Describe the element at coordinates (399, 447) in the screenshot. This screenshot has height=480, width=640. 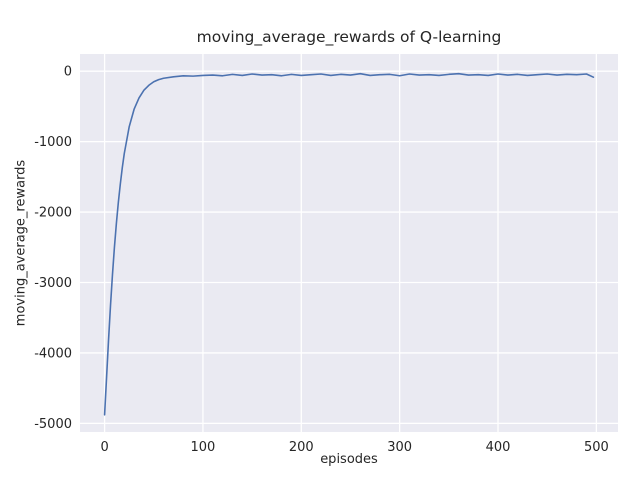
I see `x-tick-label: 300` at that location.